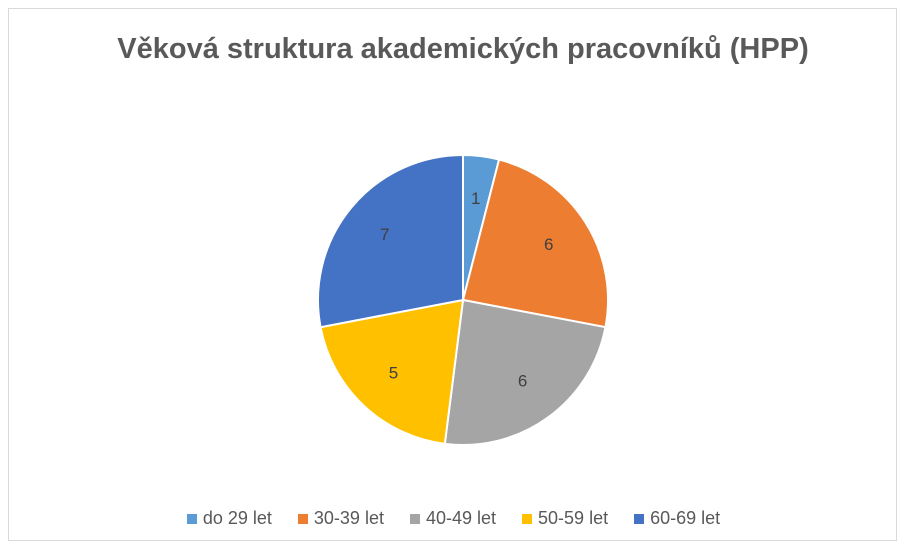 This screenshot has width=907, height=551. Describe the element at coordinates (573, 518) in the screenshot. I see `legend-label: 50-59 let` at that location.